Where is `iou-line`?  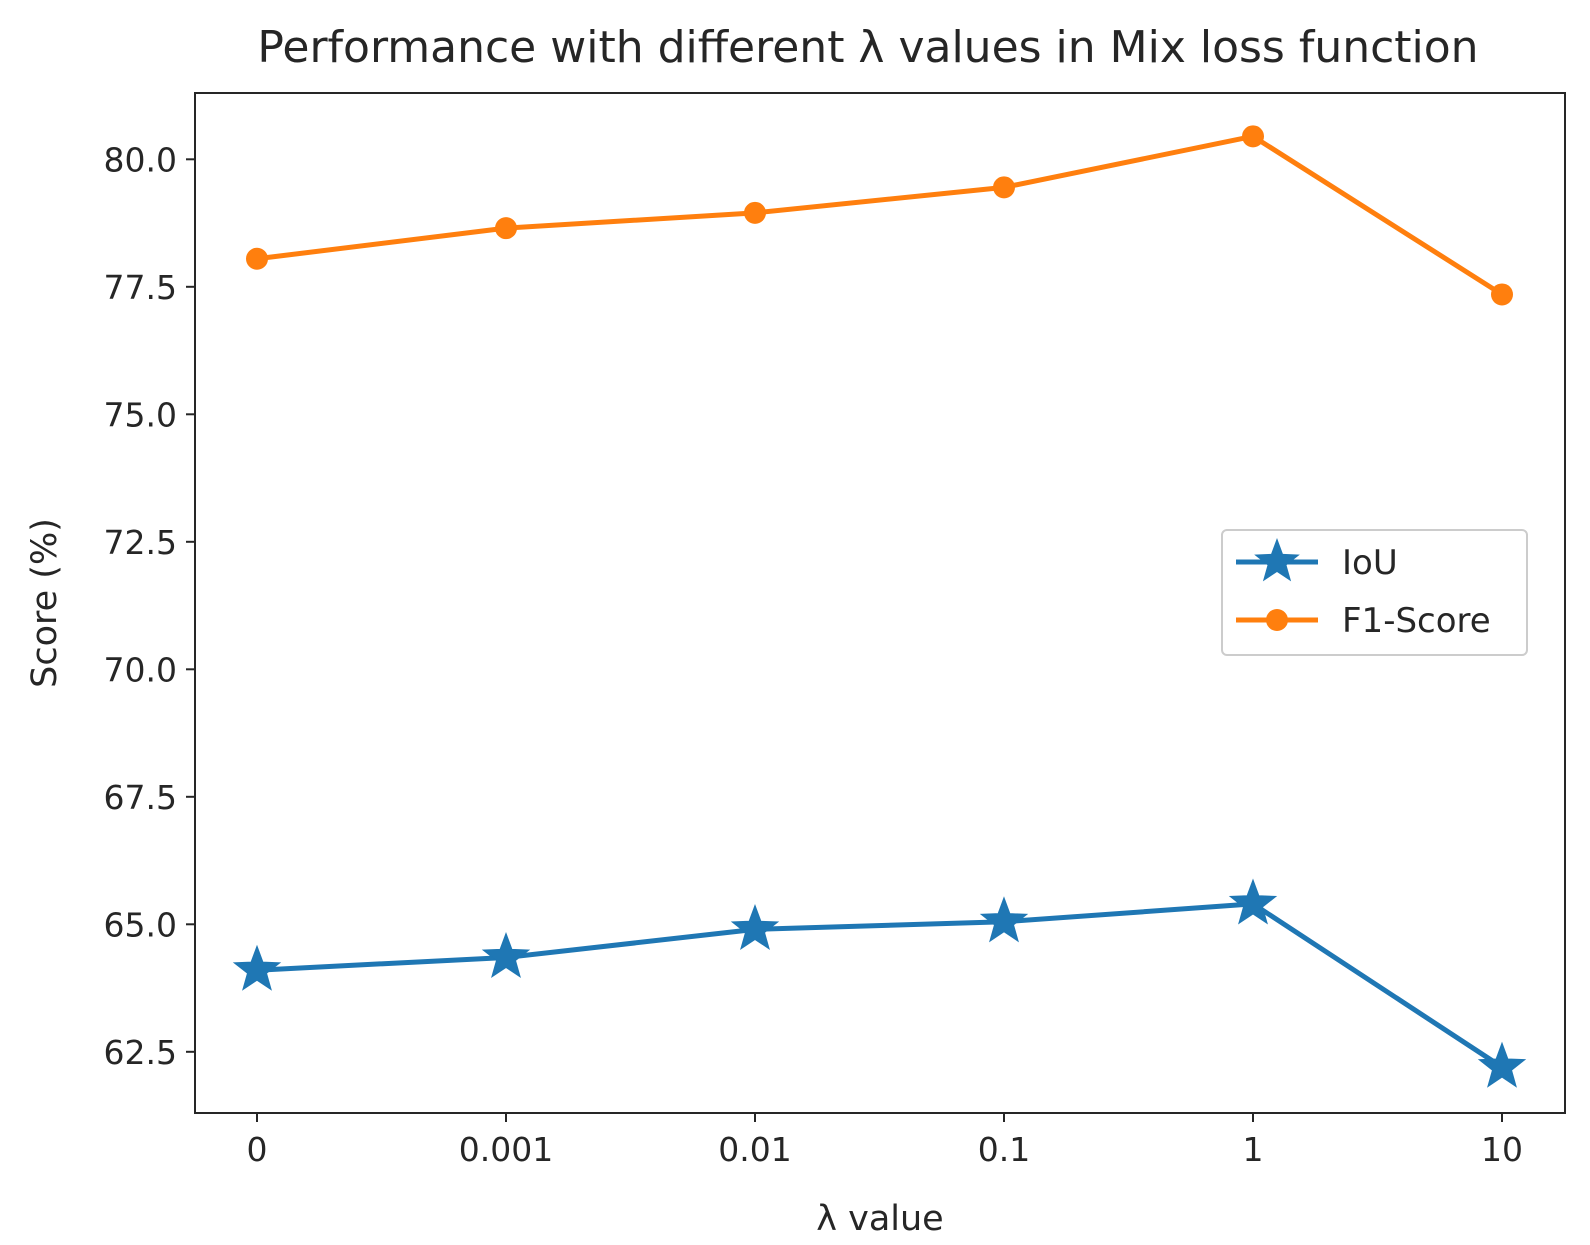
iou-line is located at coordinates (879, 985).